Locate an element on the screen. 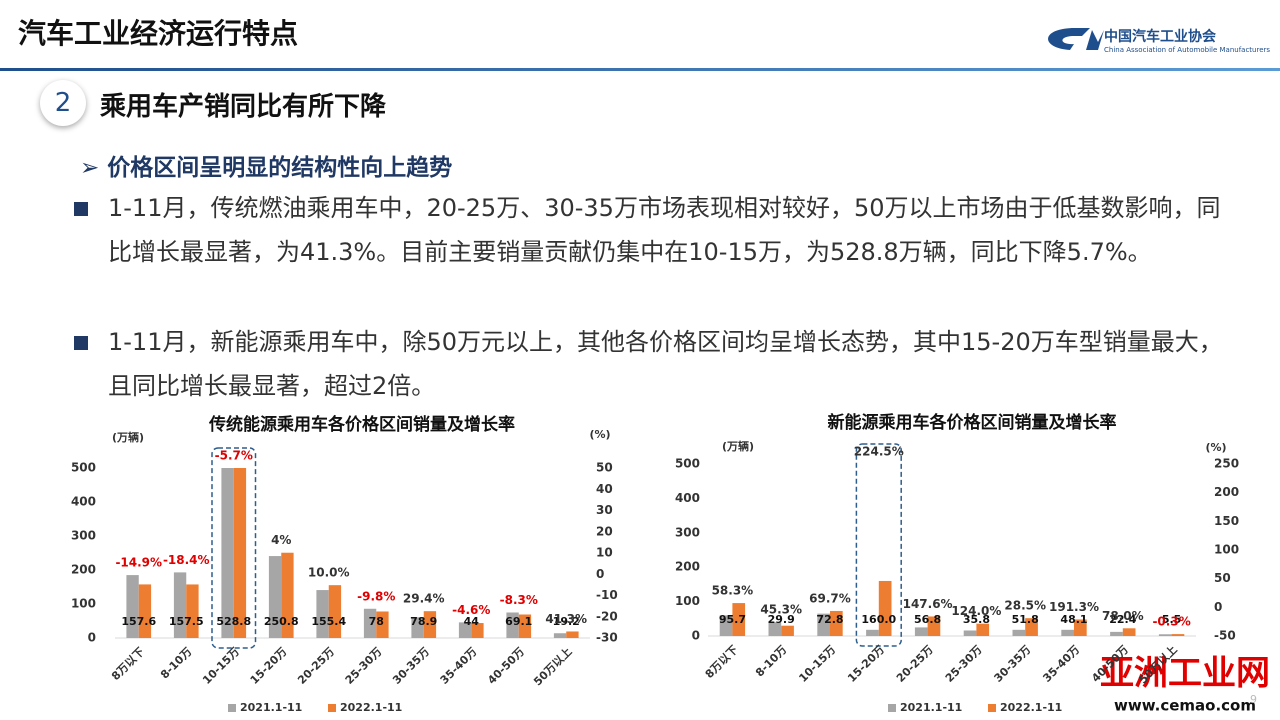  growth-label: -14.9% is located at coordinates (138, 563).